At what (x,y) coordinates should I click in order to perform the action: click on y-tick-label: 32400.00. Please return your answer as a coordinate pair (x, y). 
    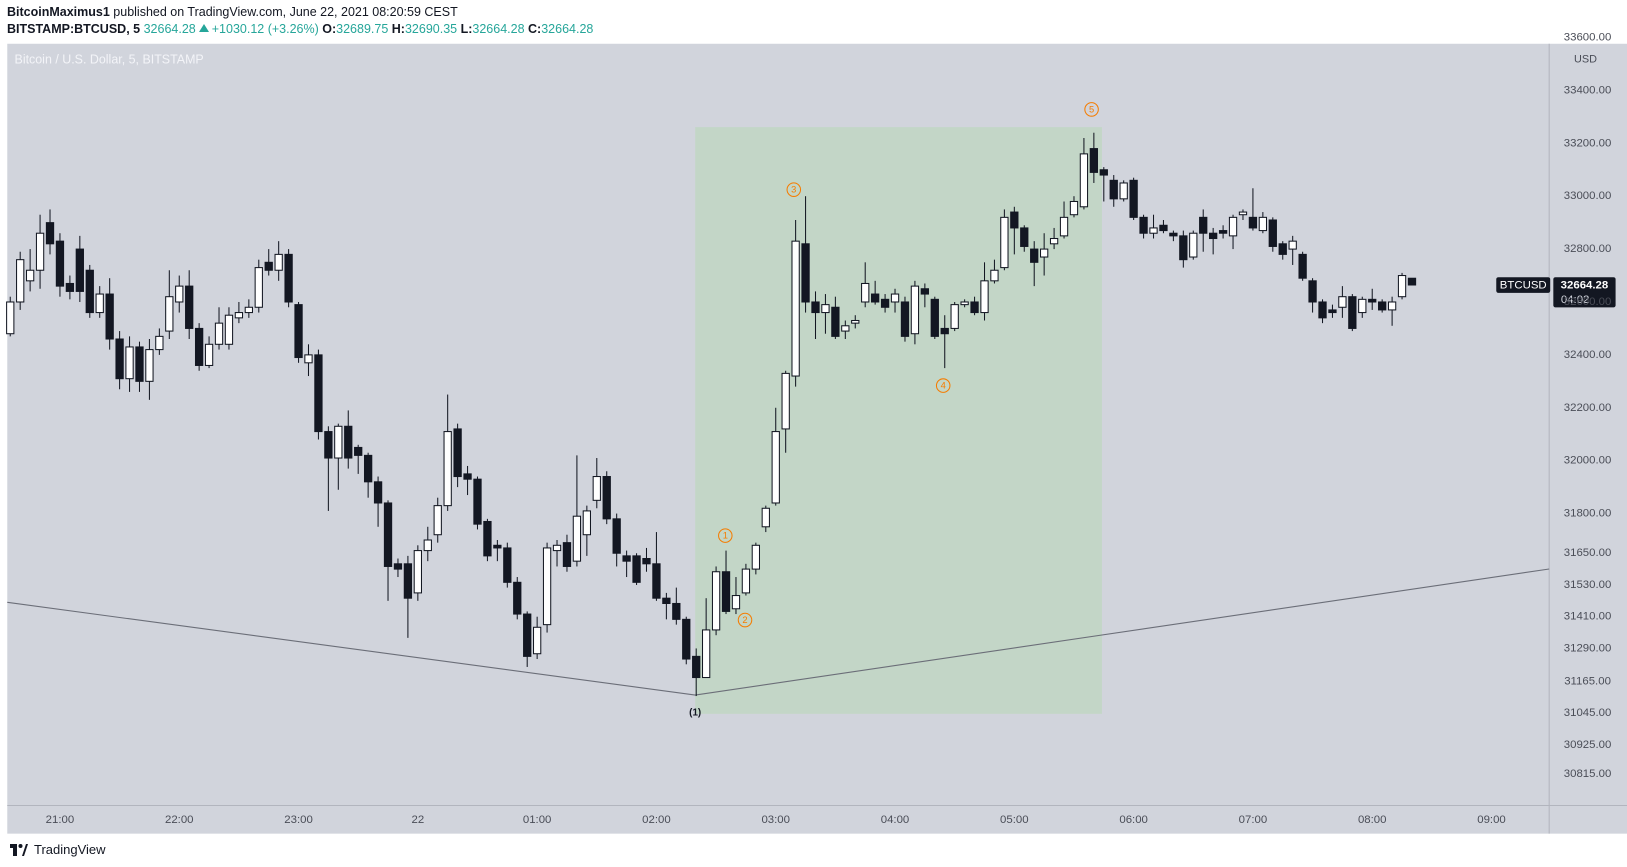
    Looking at the image, I should click on (1588, 355).